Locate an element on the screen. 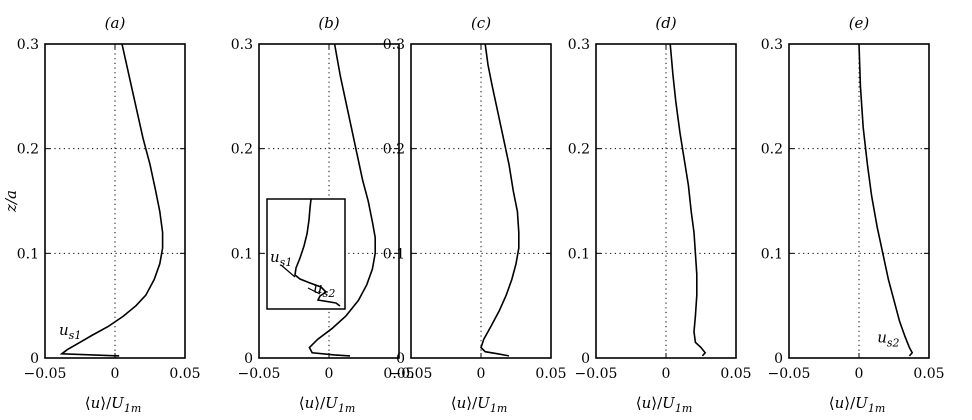 The image size is (972, 420). inset: us1 us2 is located at coordinates (306, 254).